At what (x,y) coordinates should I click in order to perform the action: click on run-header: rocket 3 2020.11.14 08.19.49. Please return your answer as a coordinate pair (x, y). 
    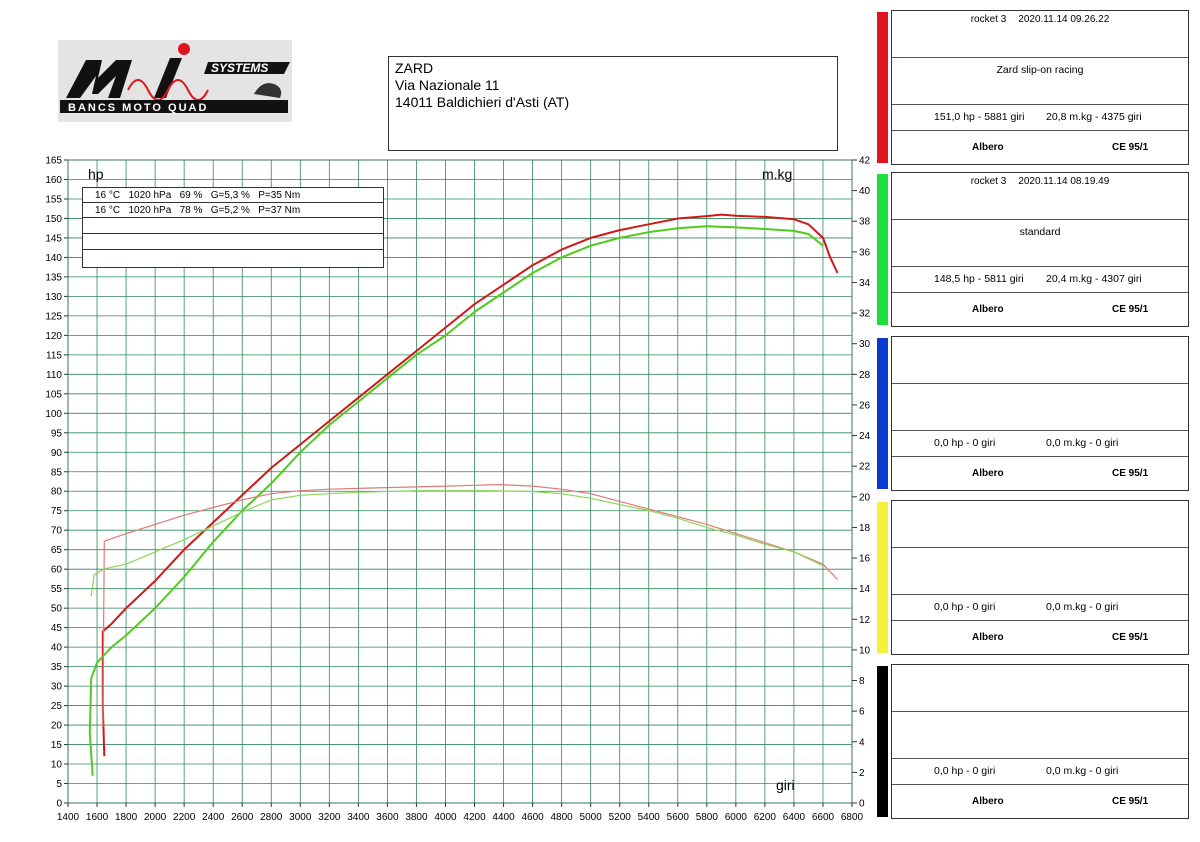
    Looking at the image, I should click on (1040, 196).